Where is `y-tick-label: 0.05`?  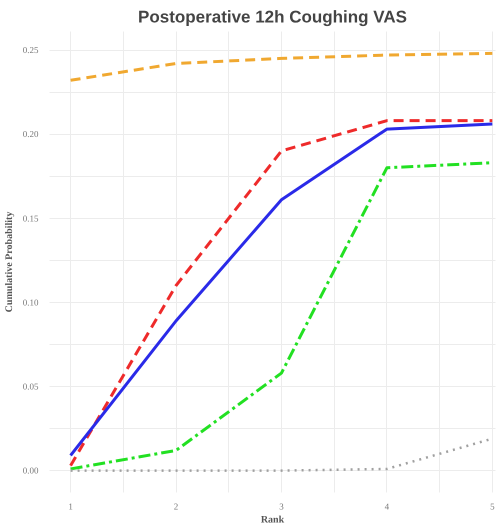 y-tick-label: 0.05 is located at coordinates (30, 387).